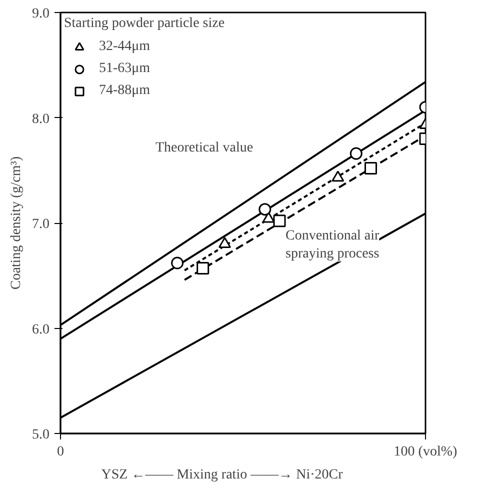  I want to click on y-tick-label: 8.0, so click(41, 119).